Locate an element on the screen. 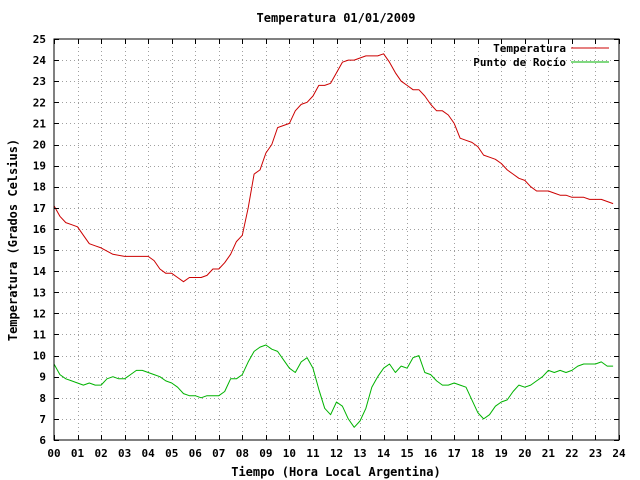 The image size is (640, 480). x-tick-label: 23 is located at coordinates (595, 453).